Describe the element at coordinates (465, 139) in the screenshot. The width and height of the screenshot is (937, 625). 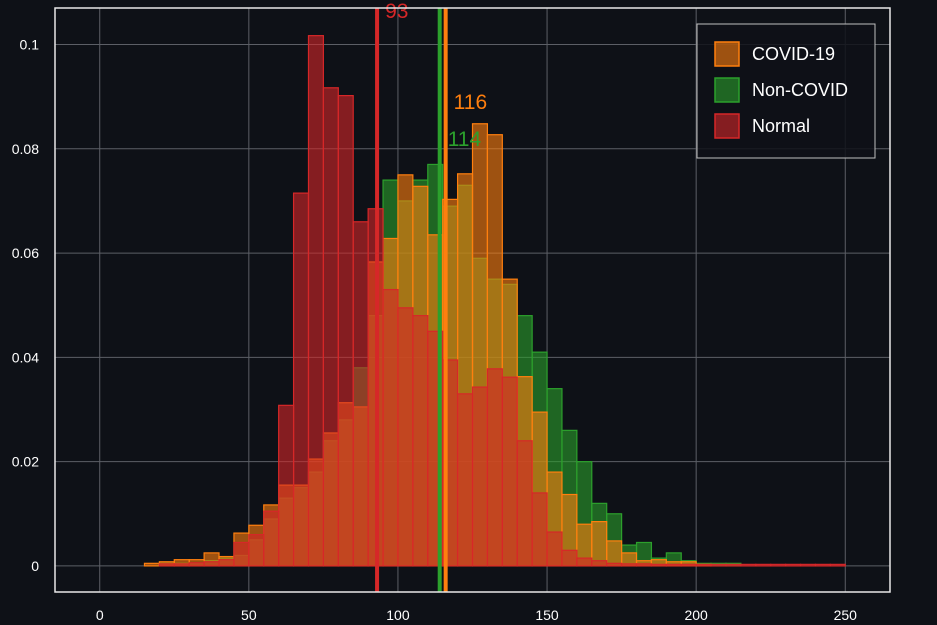
I see `mean-value-label: 114` at that location.